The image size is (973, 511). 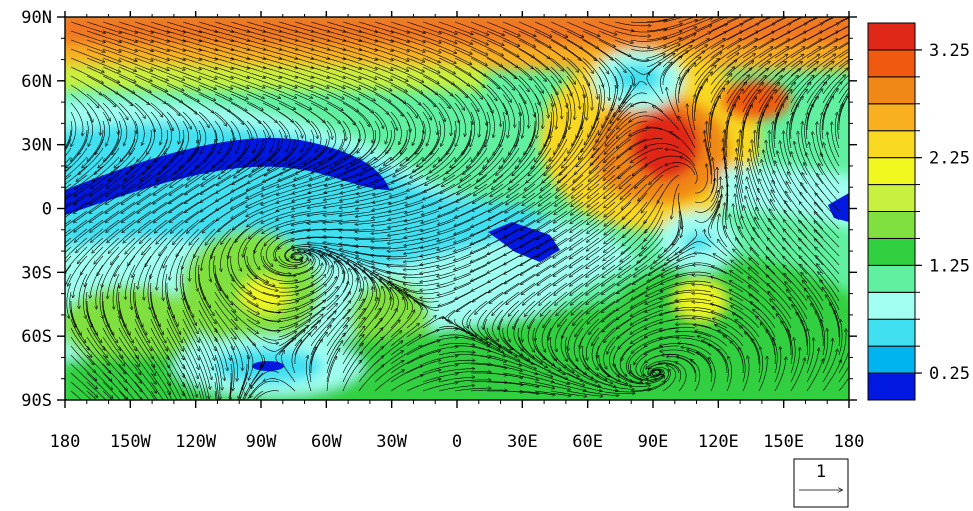 I want to click on lon-tick-label: 150W, so click(x=131, y=442).